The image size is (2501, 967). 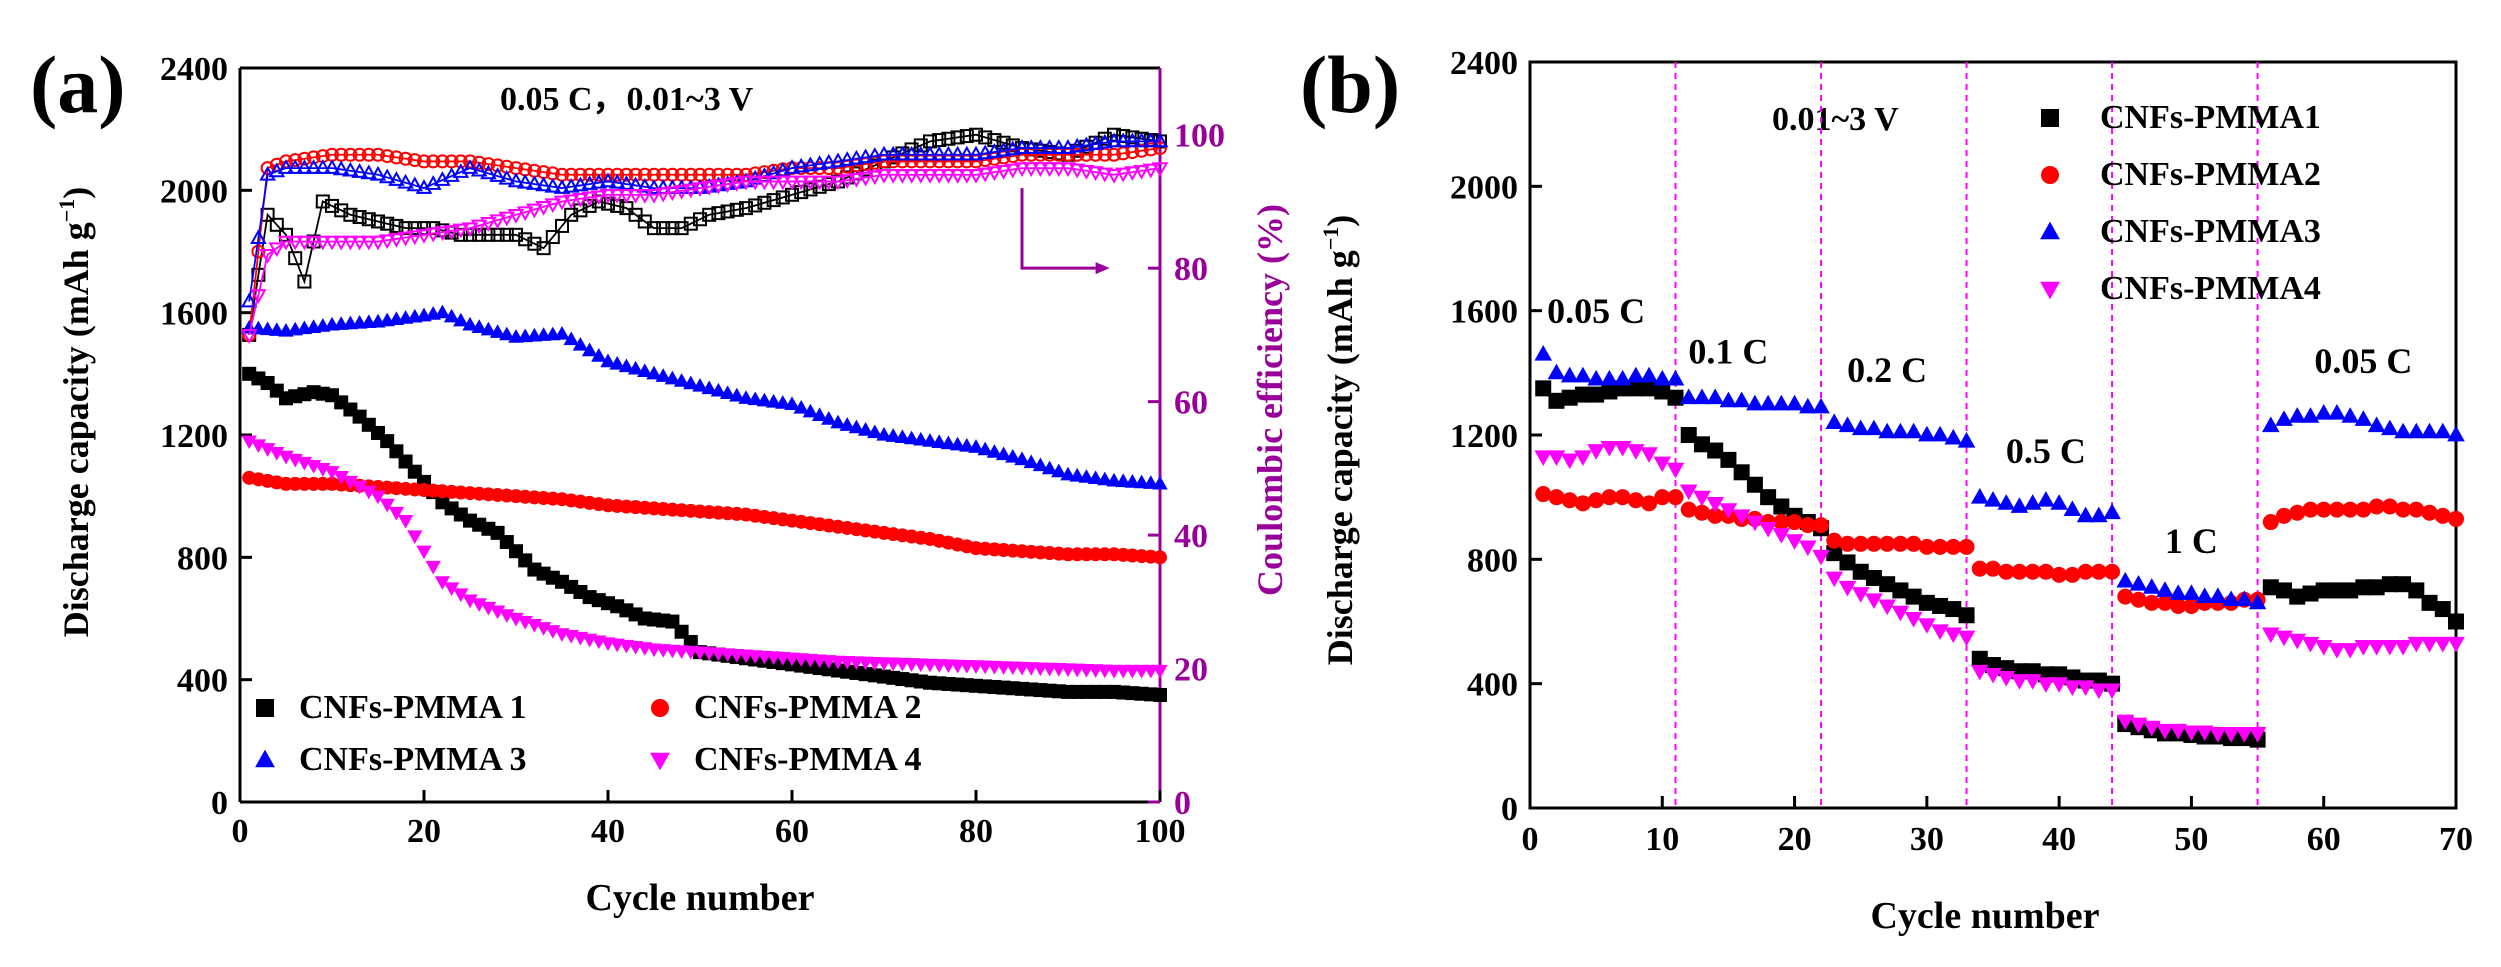 I want to click on panel-a-legend-marker, so click(x=660, y=761).